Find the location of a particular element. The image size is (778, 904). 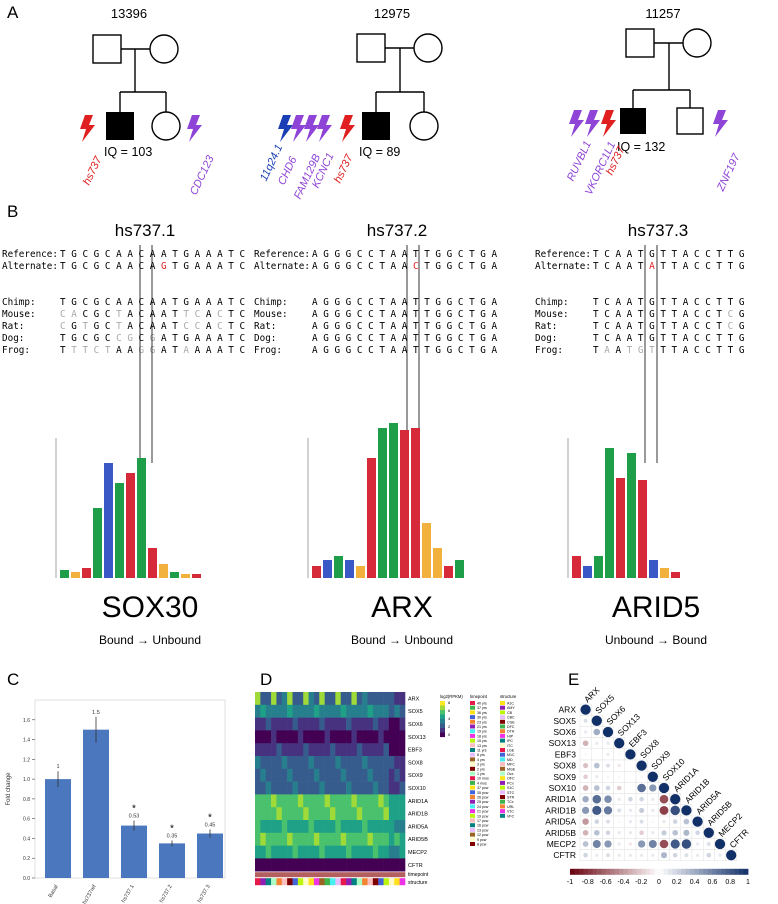

alignment-title-2: hs737.2 is located at coordinates (397, 230).